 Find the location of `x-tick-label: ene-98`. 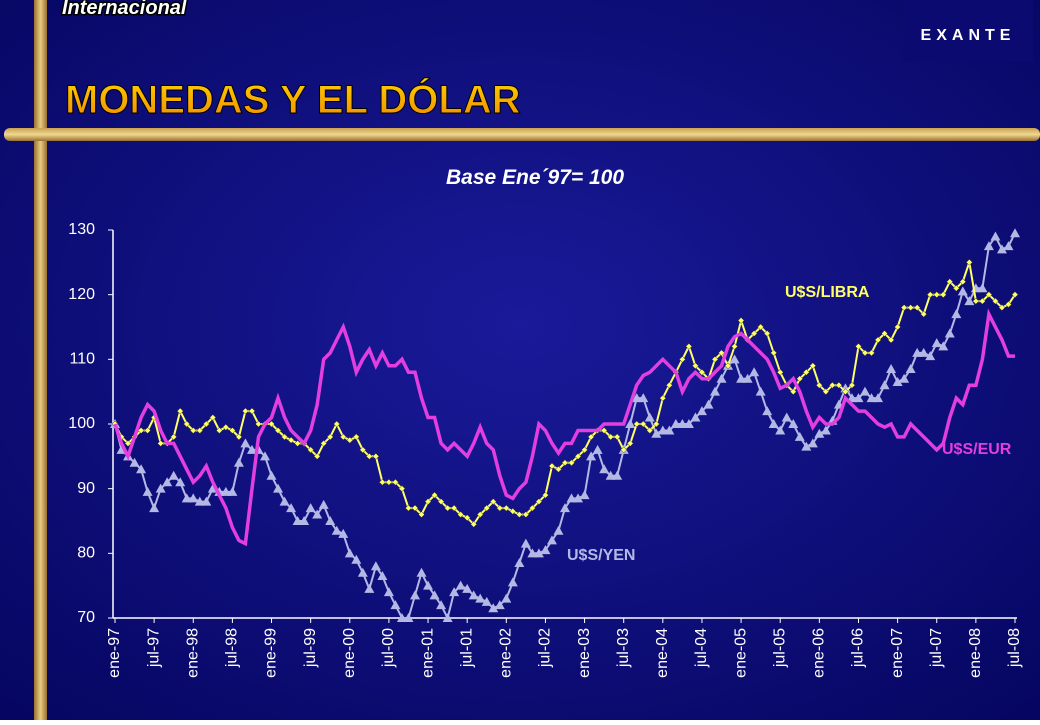

x-tick-label: ene-98 is located at coordinates (192, 653).